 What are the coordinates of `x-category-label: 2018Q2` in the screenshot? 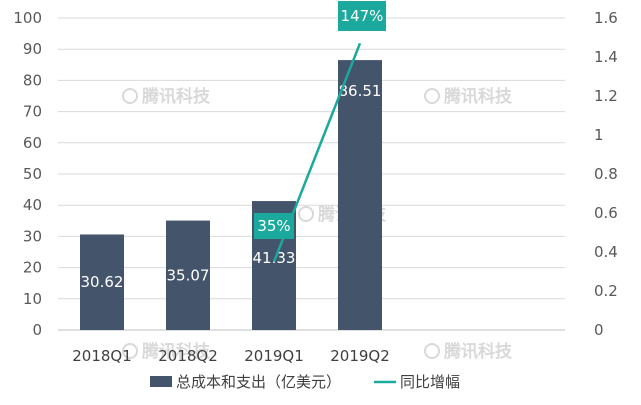 It's located at (188, 356).